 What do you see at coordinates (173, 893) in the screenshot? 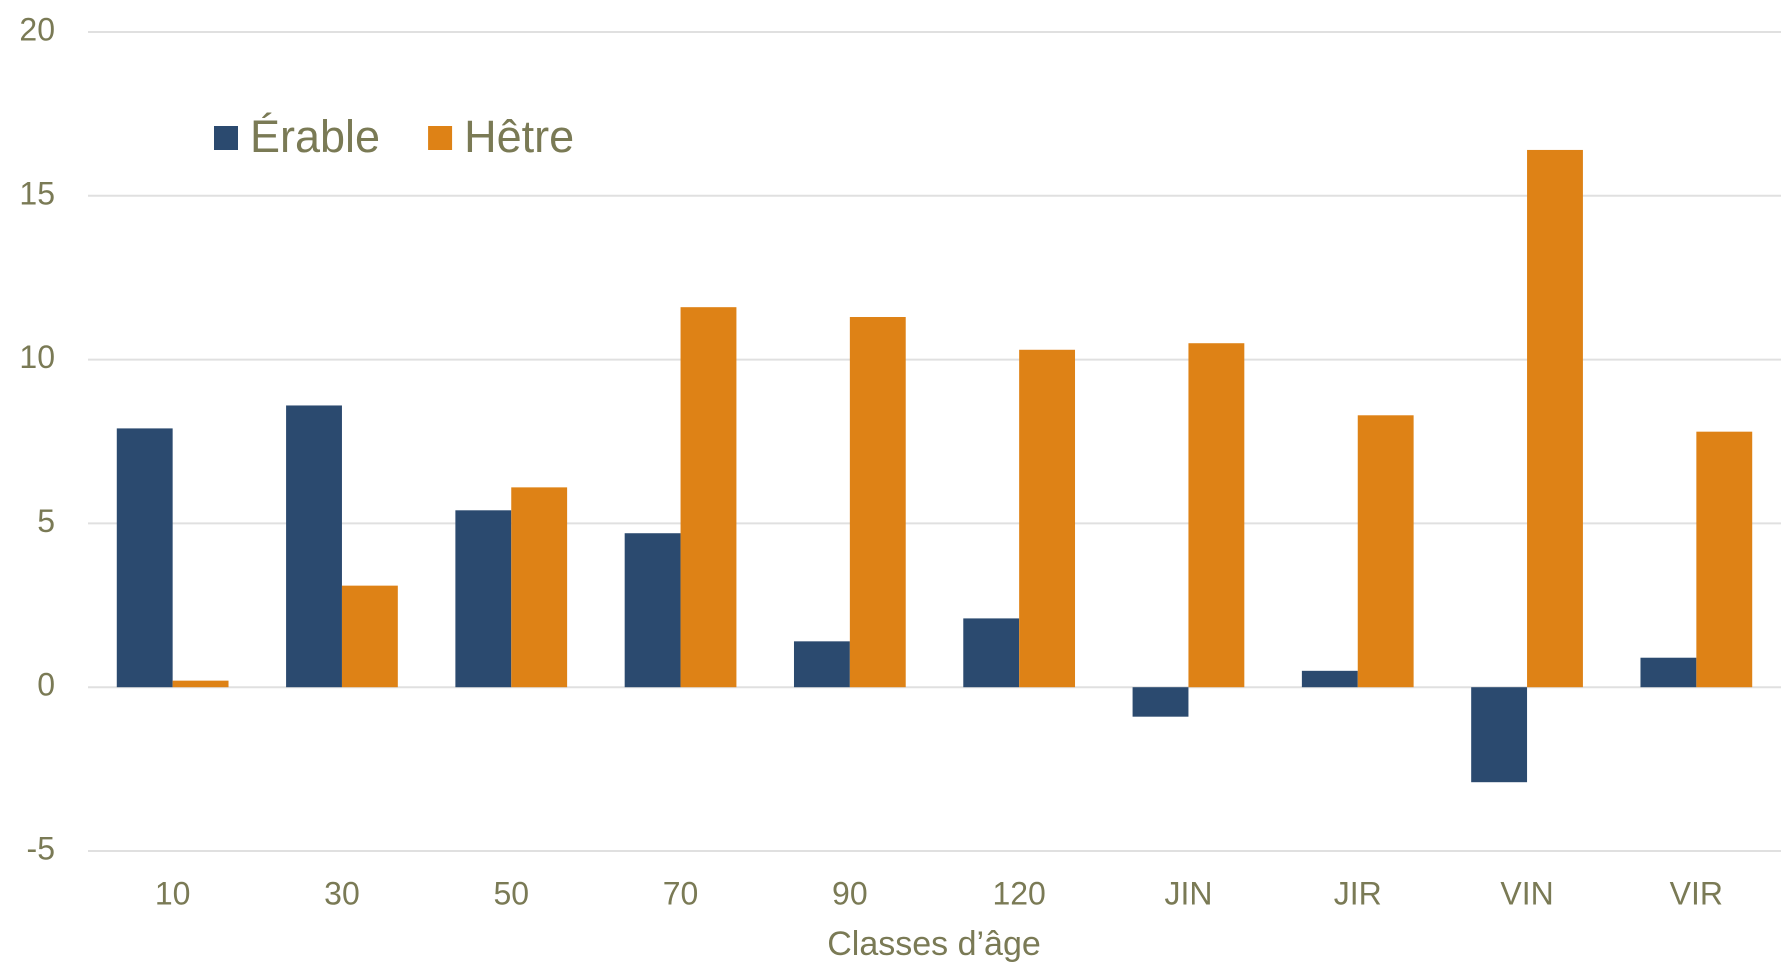
I see `x-tick-label: 10` at bounding box center [173, 893].